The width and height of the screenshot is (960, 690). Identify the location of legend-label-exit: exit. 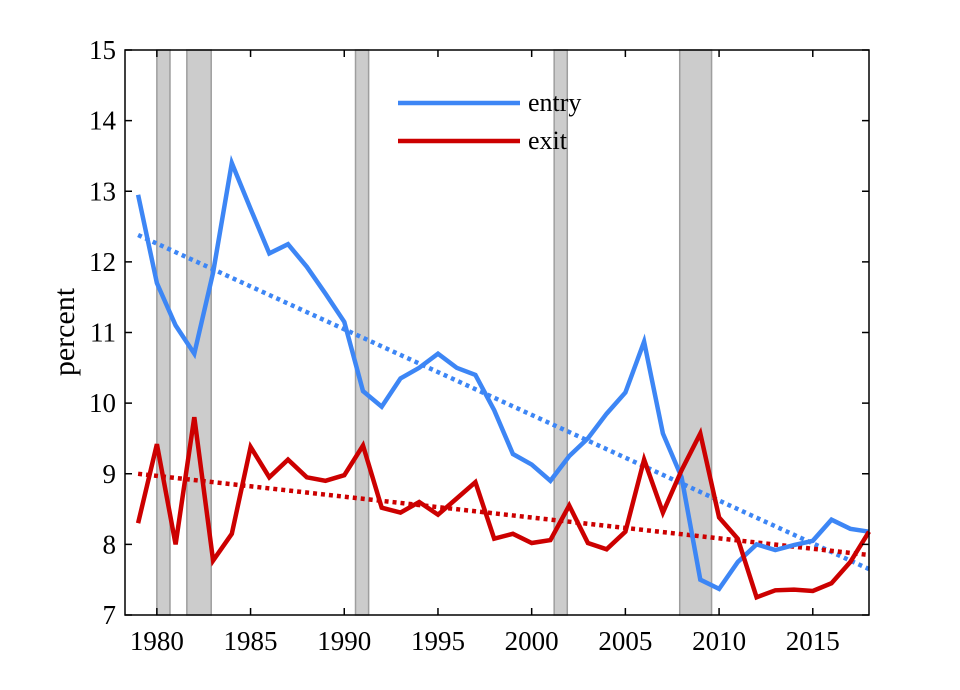
(548, 140).